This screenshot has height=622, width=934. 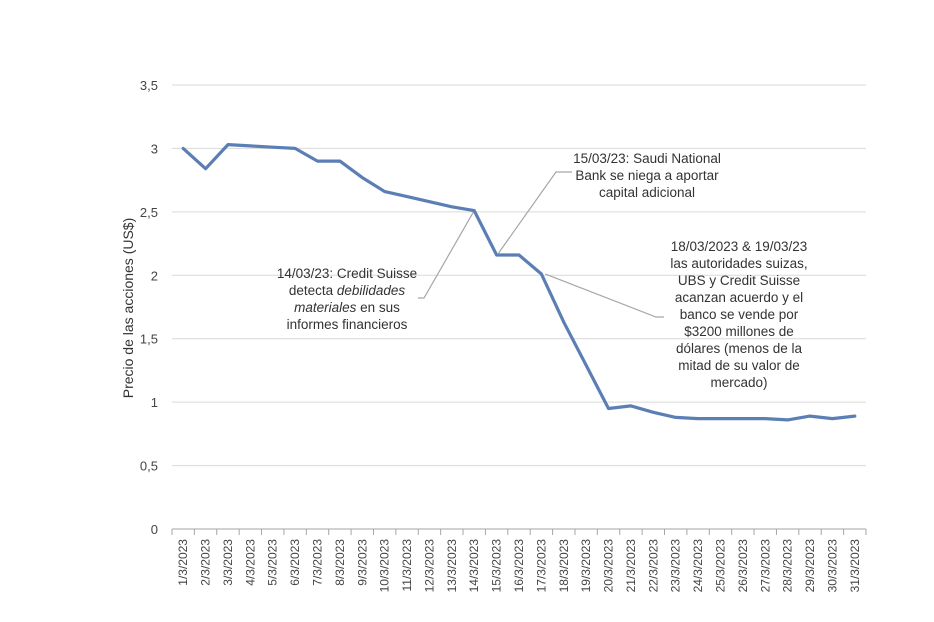 I want to click on annotation-text: UBS y Credit Suisse, so click(x=739, y=280).